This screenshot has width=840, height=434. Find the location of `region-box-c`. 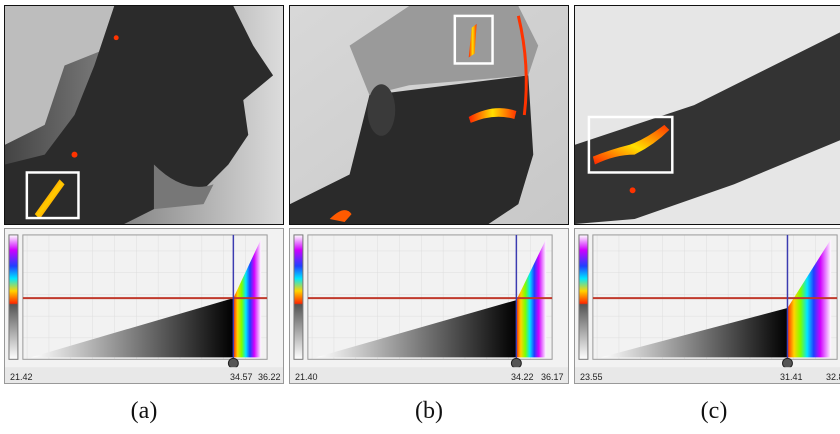

region-box-c is located at coordinates (630, 144).